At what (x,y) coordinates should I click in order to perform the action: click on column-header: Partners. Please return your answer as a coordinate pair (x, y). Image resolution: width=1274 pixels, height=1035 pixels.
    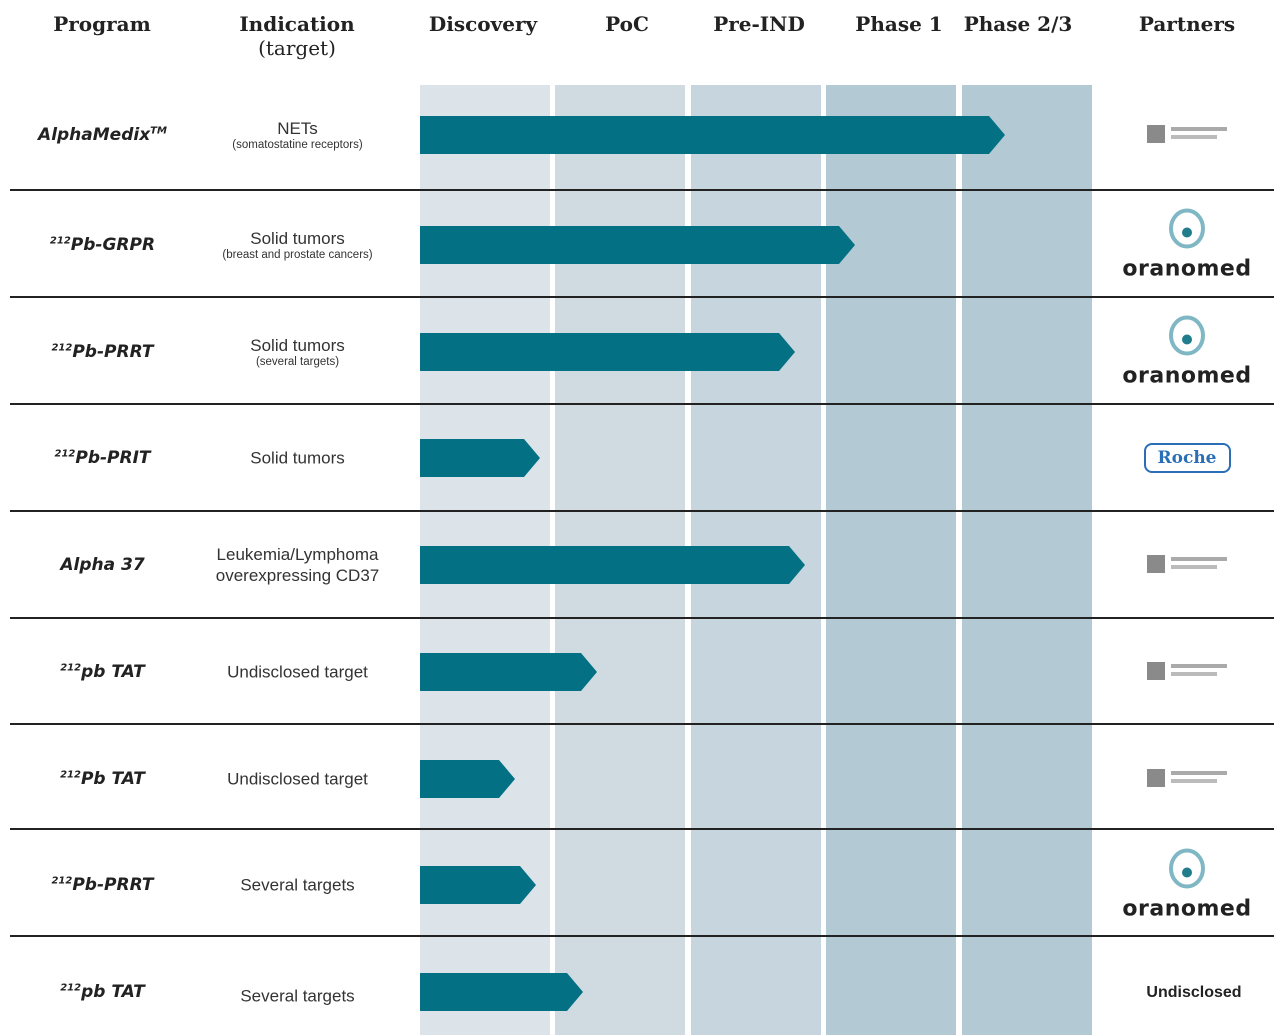
    Looking at the image, I should click on (1187, 24).